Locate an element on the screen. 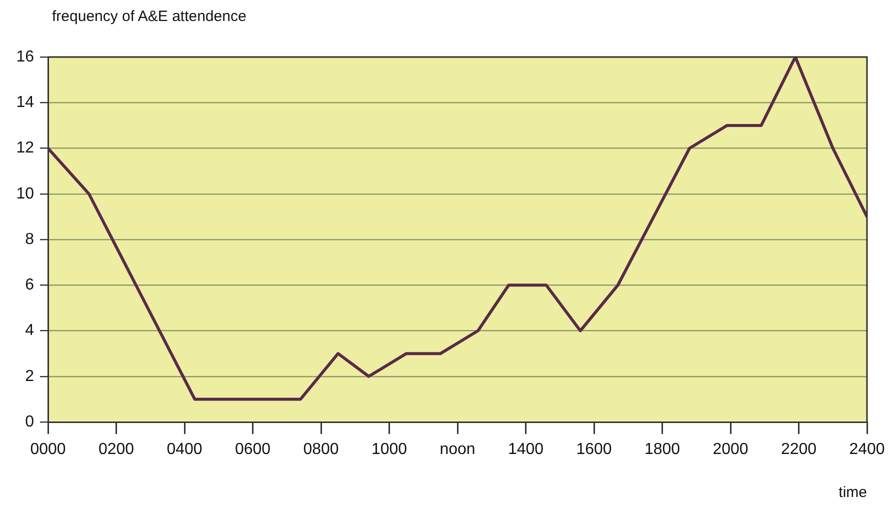 This screenshot has width=891, height=505. x-tick-label: 0400 is located at coordinates (184, 449).